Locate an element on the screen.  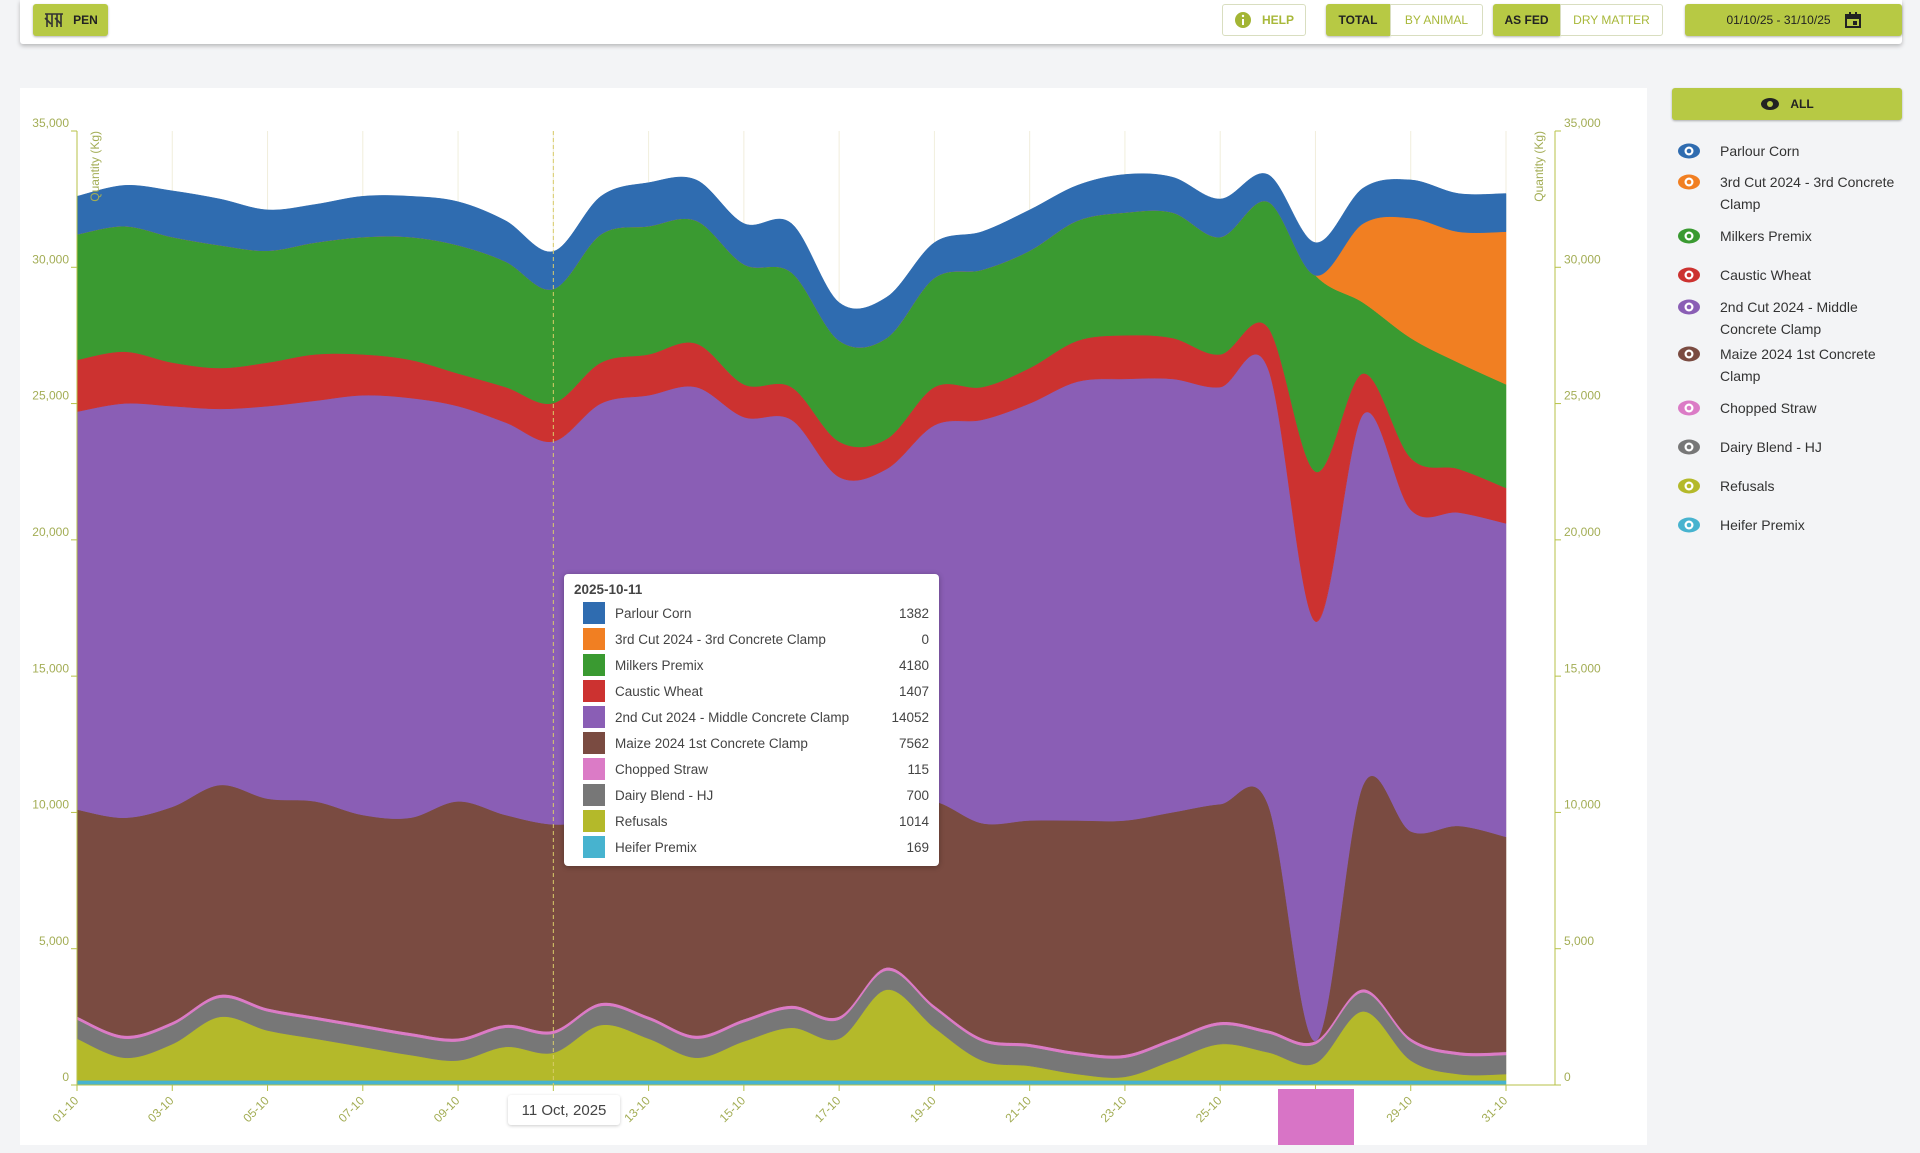
by-animal-button: BY ANIMAL is located at coordinates (1436, 20).